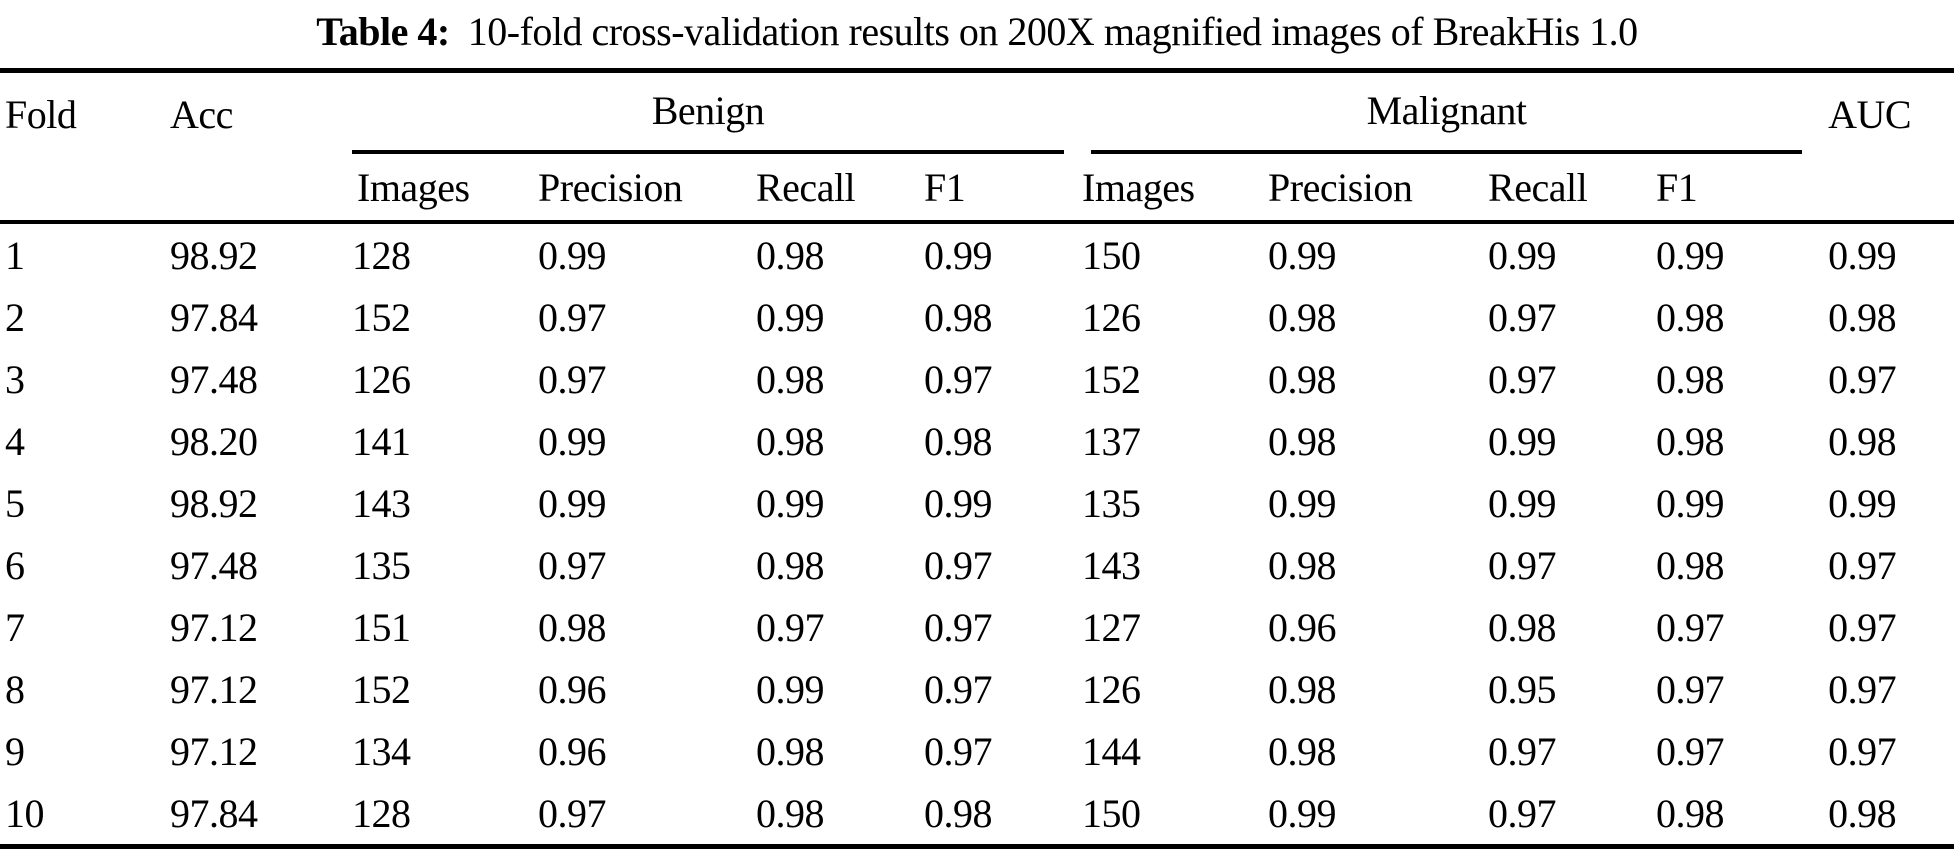  Describe the element at coordinates (214, 317) in the screenshot. I see `table-cell: 97.84` at that location.